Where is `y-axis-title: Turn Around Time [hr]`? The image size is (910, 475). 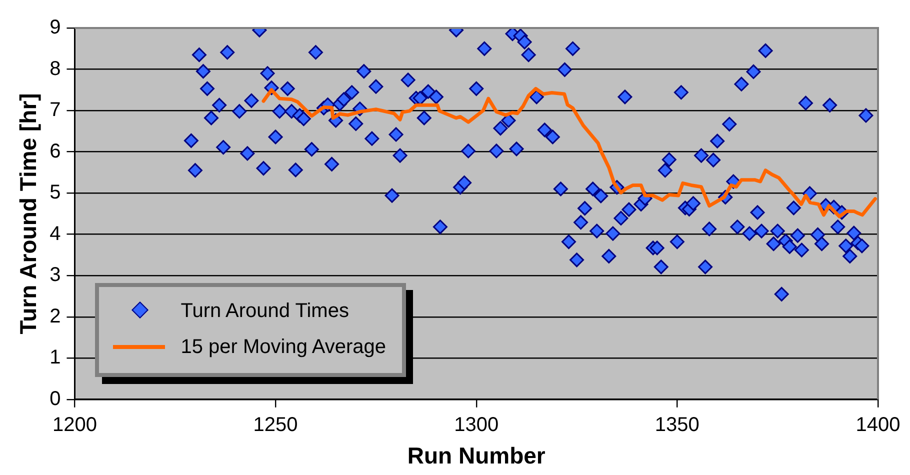 y-axis-title: Turn Around Time [hr] is located at coordinates (28, 213).